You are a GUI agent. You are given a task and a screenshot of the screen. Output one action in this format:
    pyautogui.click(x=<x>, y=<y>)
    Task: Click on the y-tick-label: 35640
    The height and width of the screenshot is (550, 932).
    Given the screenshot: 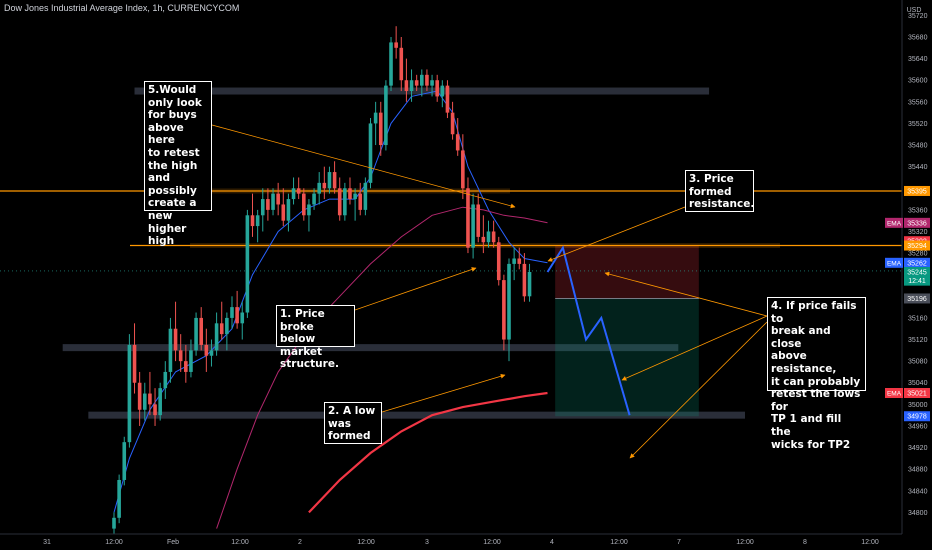 What is the action you would take?
    pyautogui.click(x=918, y=59)
    